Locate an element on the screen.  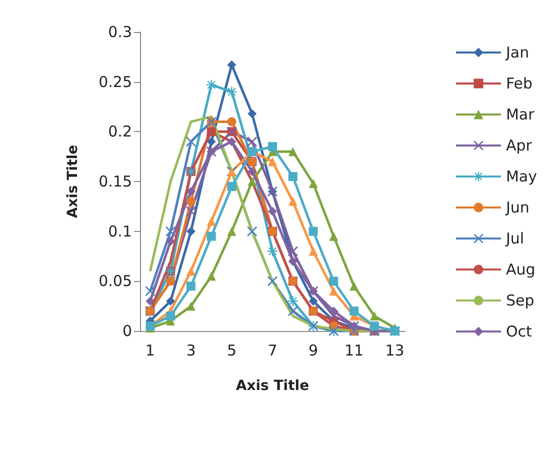
x-tick-label: 9 is located at coordinates (313, 351).